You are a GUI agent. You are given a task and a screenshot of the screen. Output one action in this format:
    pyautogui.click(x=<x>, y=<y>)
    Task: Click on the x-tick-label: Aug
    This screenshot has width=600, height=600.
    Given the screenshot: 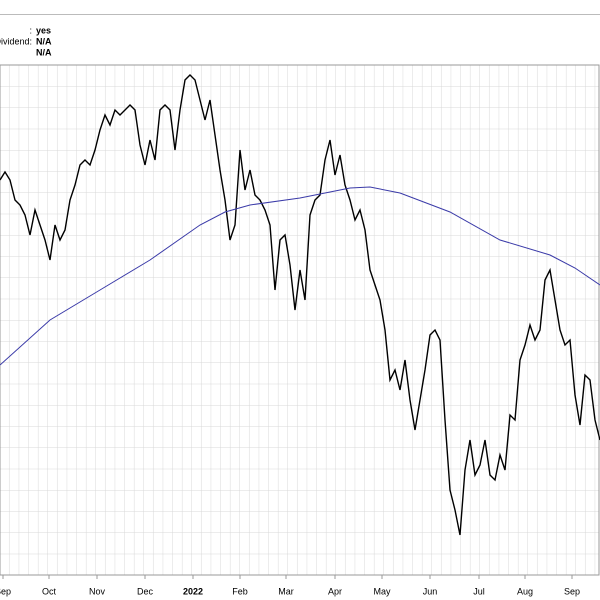 What is the action you would take?
    pyautogui.click(x=525, y=591)
    